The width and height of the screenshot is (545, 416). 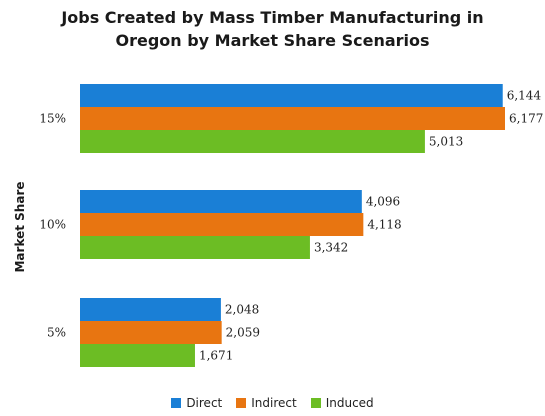 I want to click on legend: Direct Indirect Induced, so click(x=272, y=403).